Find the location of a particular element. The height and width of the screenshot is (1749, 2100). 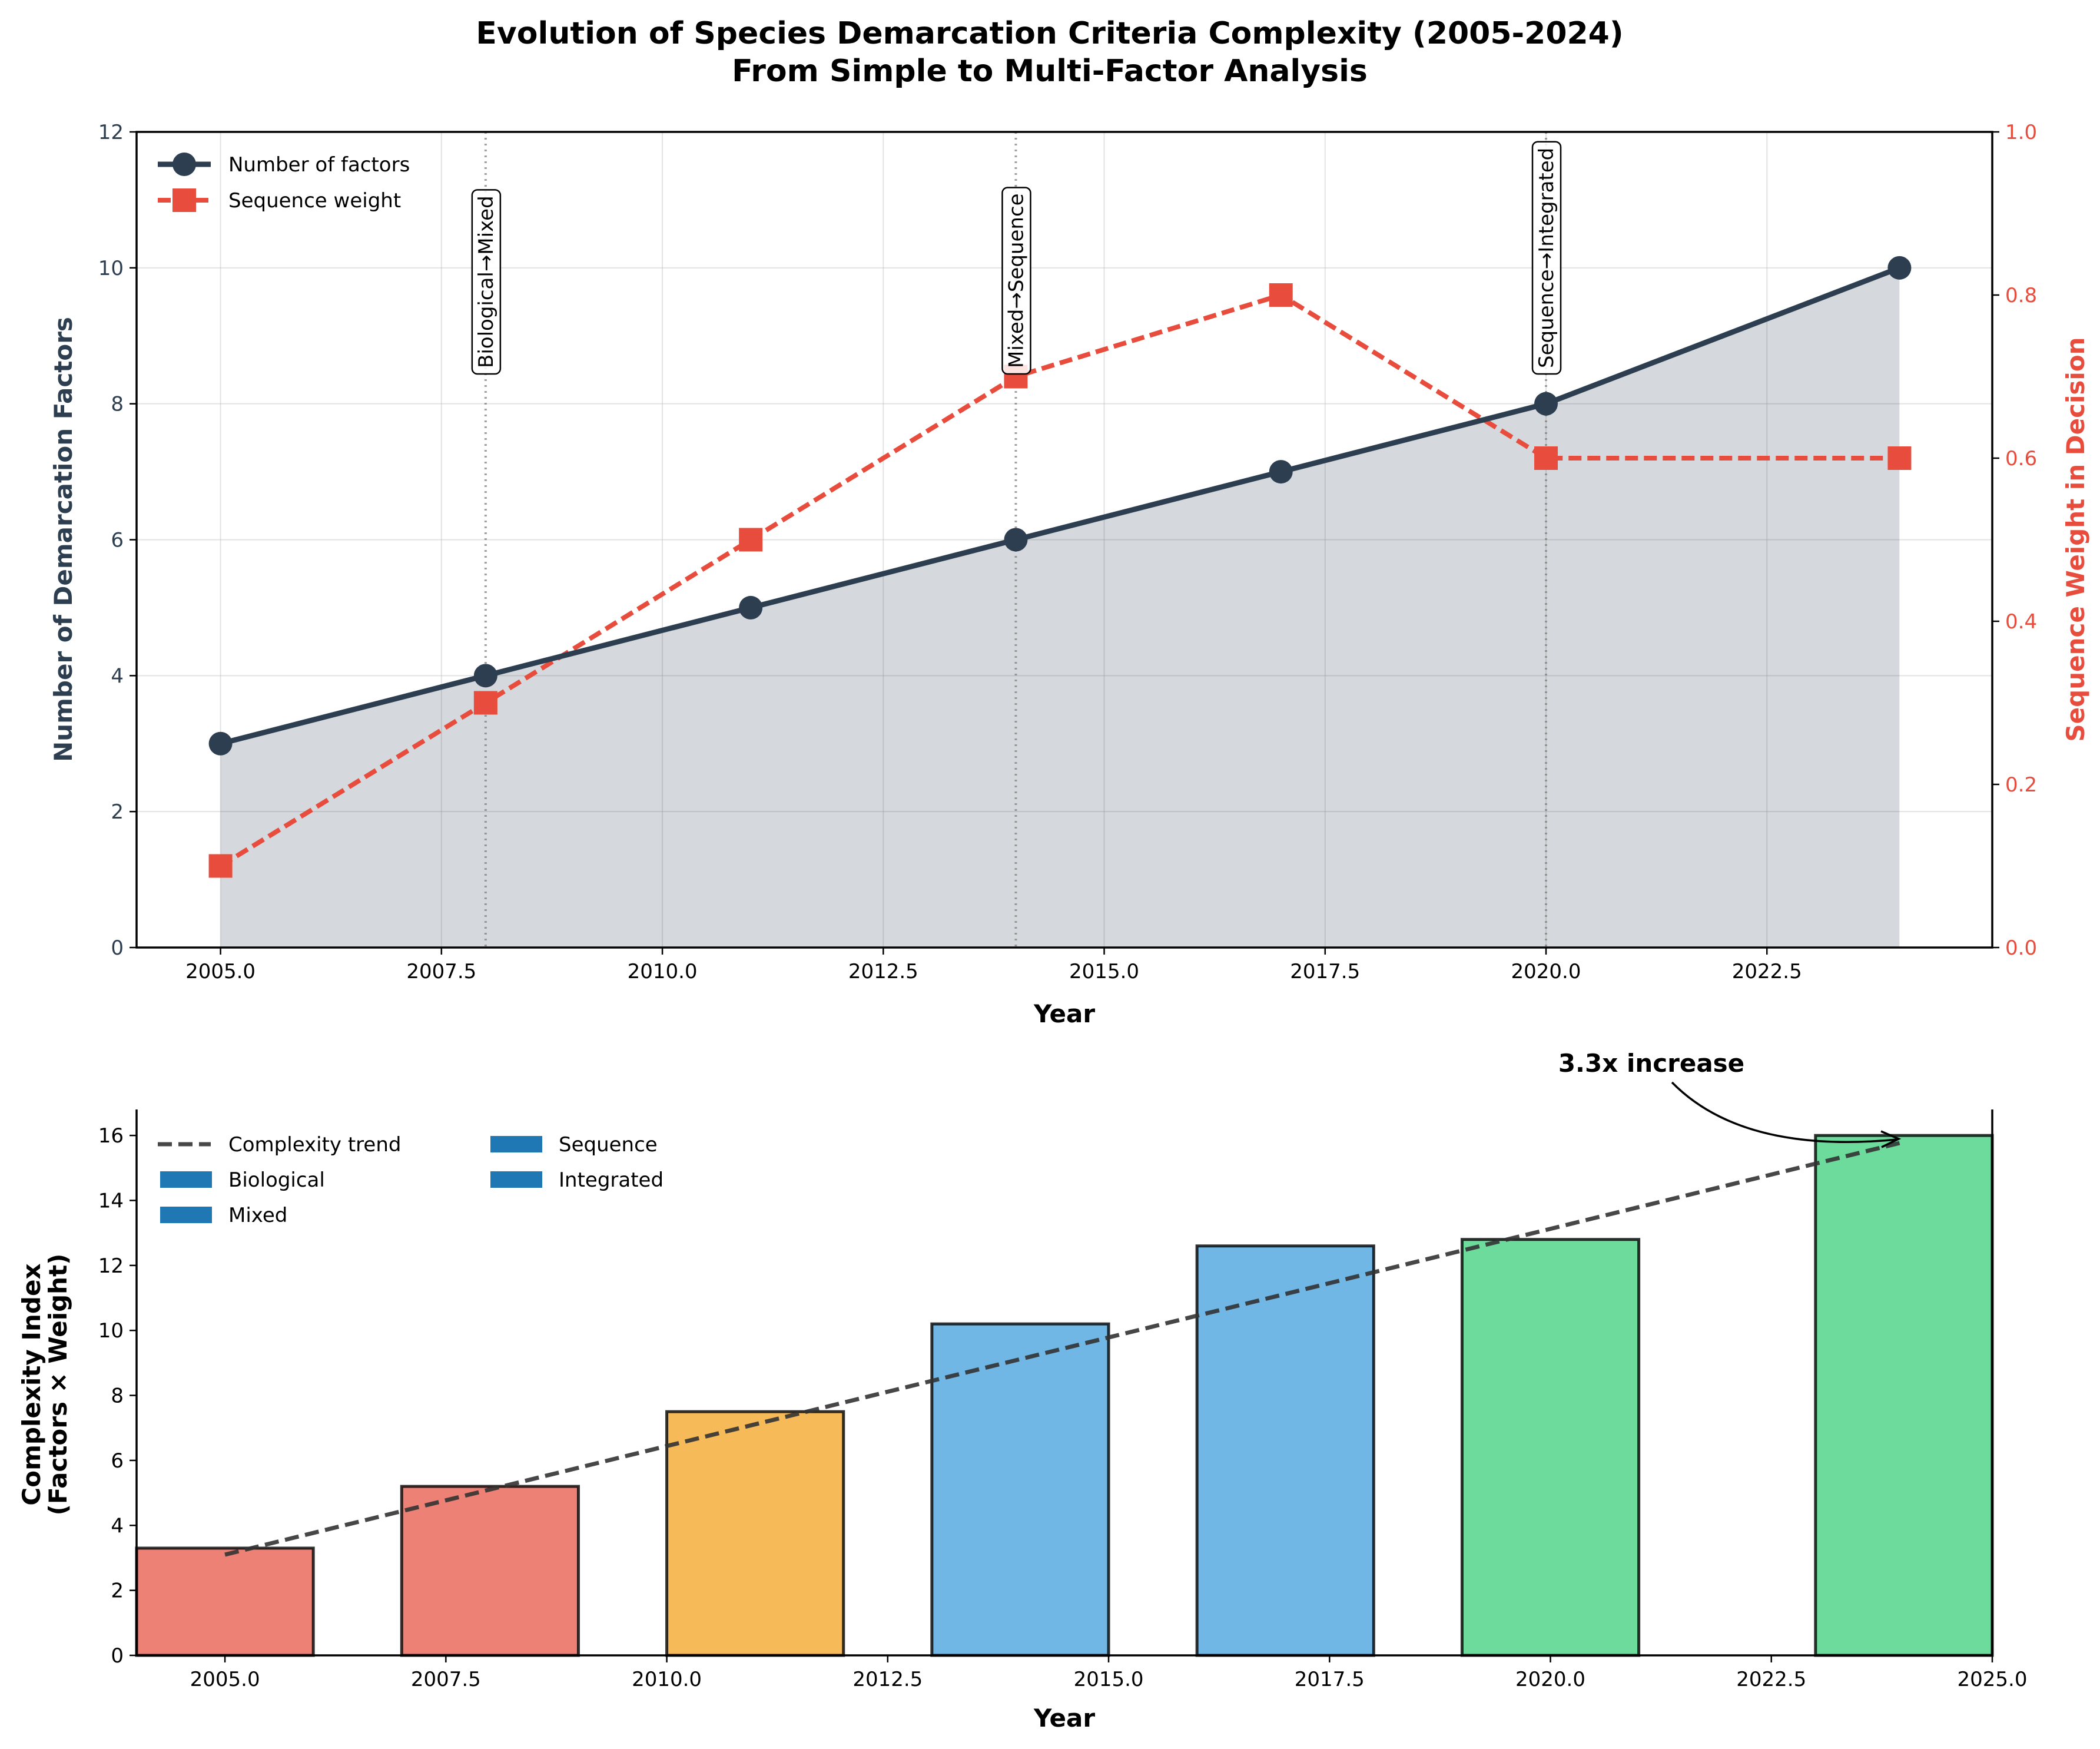

transition-label: Sequence→Integrated is located at coordinates (1547, 258).